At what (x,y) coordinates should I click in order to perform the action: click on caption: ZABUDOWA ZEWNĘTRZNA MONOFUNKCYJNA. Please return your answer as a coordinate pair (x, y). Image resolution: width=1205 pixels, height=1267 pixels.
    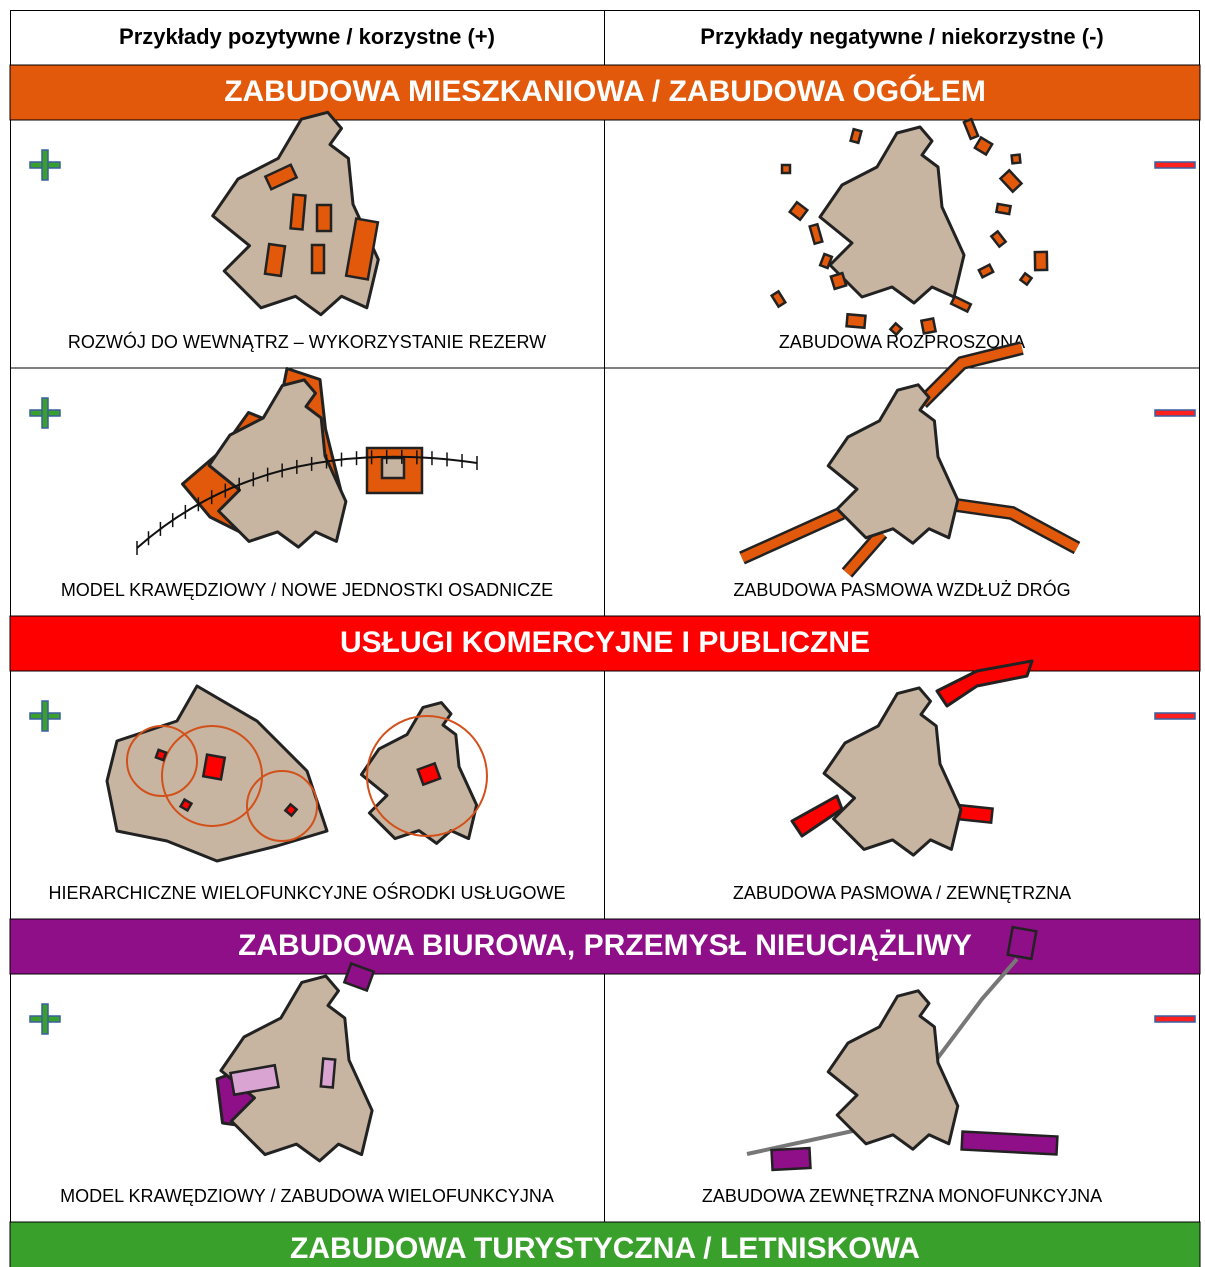
    Looking at the image, I should click on (902, 1196).